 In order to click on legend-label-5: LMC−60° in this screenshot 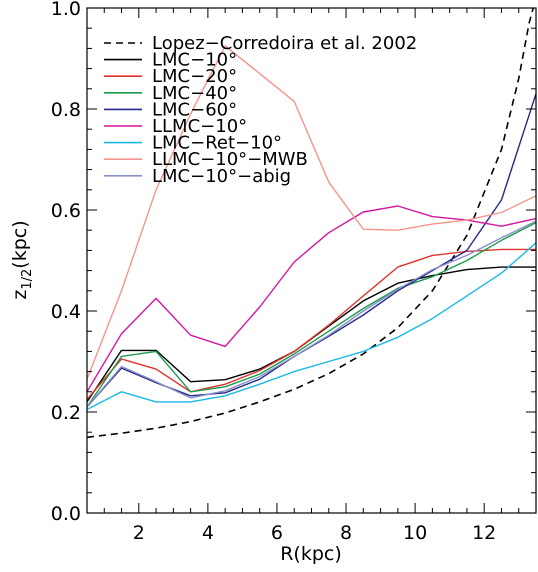, I will do `click(194, 109)`.